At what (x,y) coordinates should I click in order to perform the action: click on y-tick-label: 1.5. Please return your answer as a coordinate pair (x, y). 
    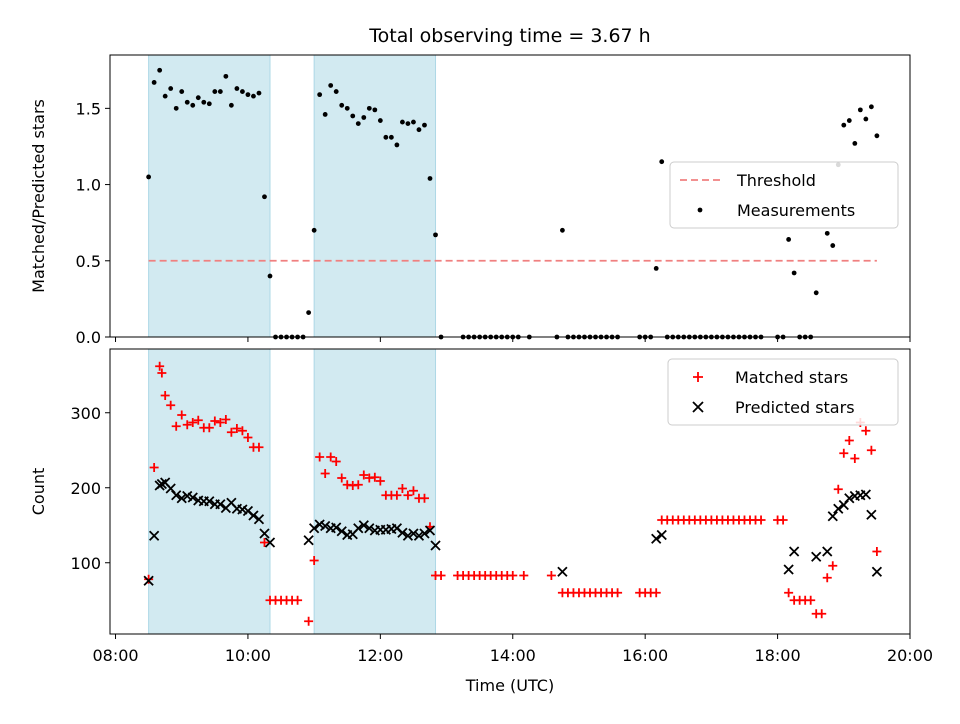
    Looking at the image, I should click on (88, 108).